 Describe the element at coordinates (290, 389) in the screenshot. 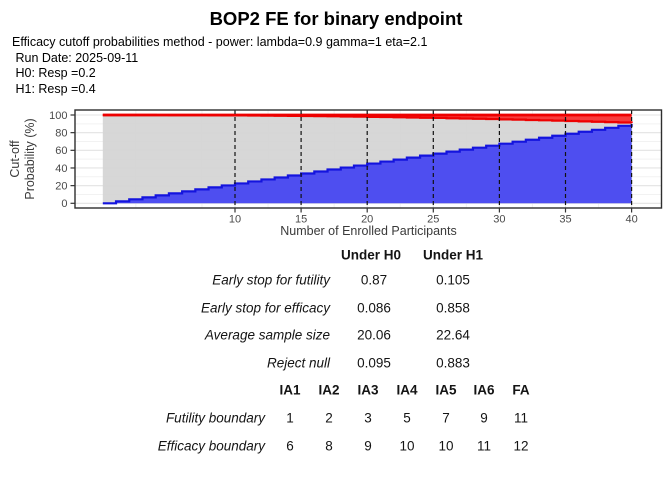

I see `bnd-header: IA1` at that location.